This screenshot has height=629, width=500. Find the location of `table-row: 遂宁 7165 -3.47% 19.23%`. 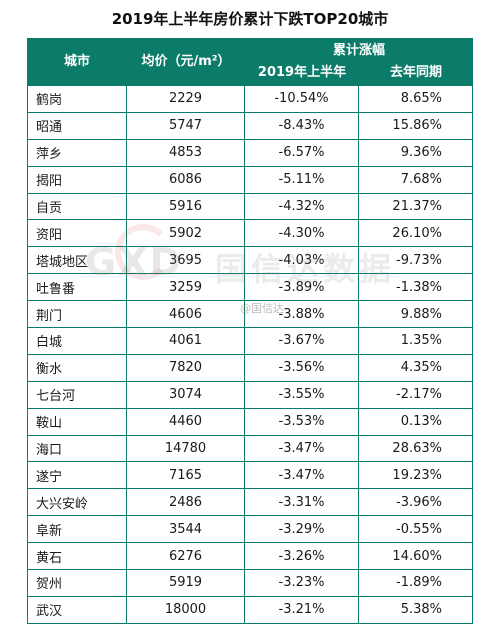

table-row: 遂宁 7165 -3.47% 19.23% is located at coordinates (250, 476).